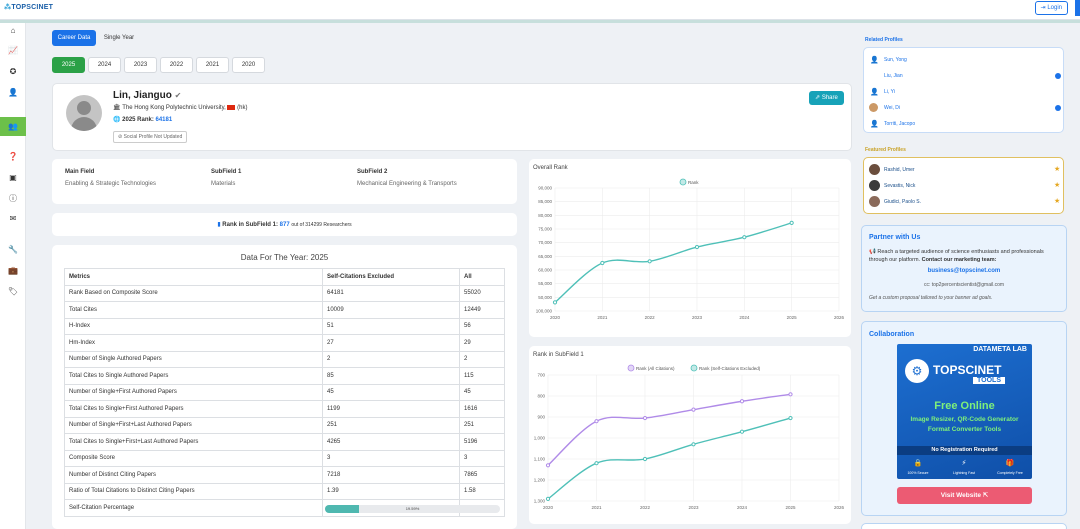 Image resolution: width=1080 pixels, height=529 pixels. Describe the element at coordinates (900, 124) in the screenshot. I see `related-profile-link: Torriti, Jacopo` at that location.